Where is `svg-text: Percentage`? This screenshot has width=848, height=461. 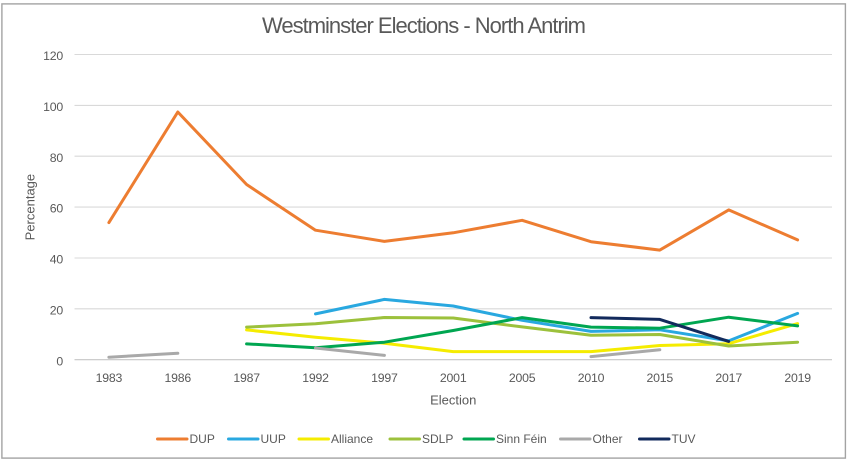 svg-text: Percentage is located at coordinates (30, 207).